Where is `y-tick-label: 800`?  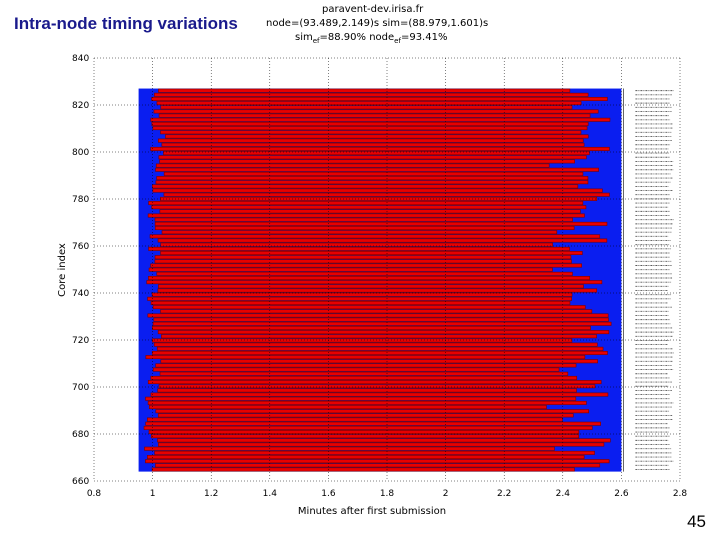
y-tick-label: 800 is located at coordinates (80, 153).